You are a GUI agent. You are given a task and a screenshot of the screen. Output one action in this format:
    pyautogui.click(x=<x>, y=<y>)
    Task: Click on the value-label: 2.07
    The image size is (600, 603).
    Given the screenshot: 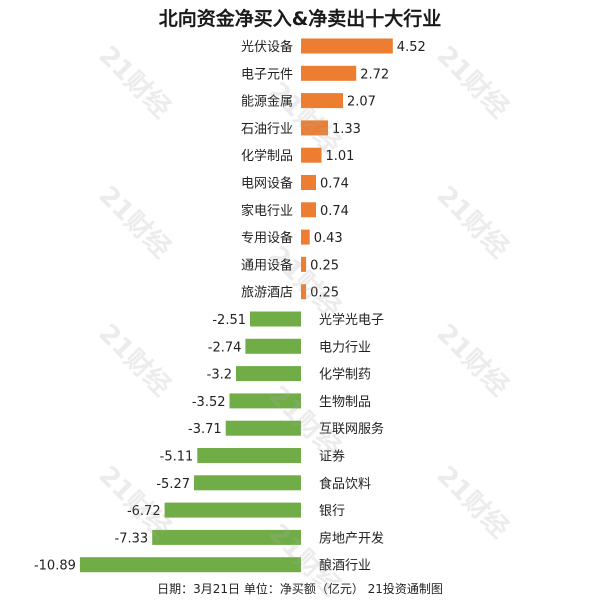 What is the action you would take?
    pyautogui.click(x=361, y=102)
    